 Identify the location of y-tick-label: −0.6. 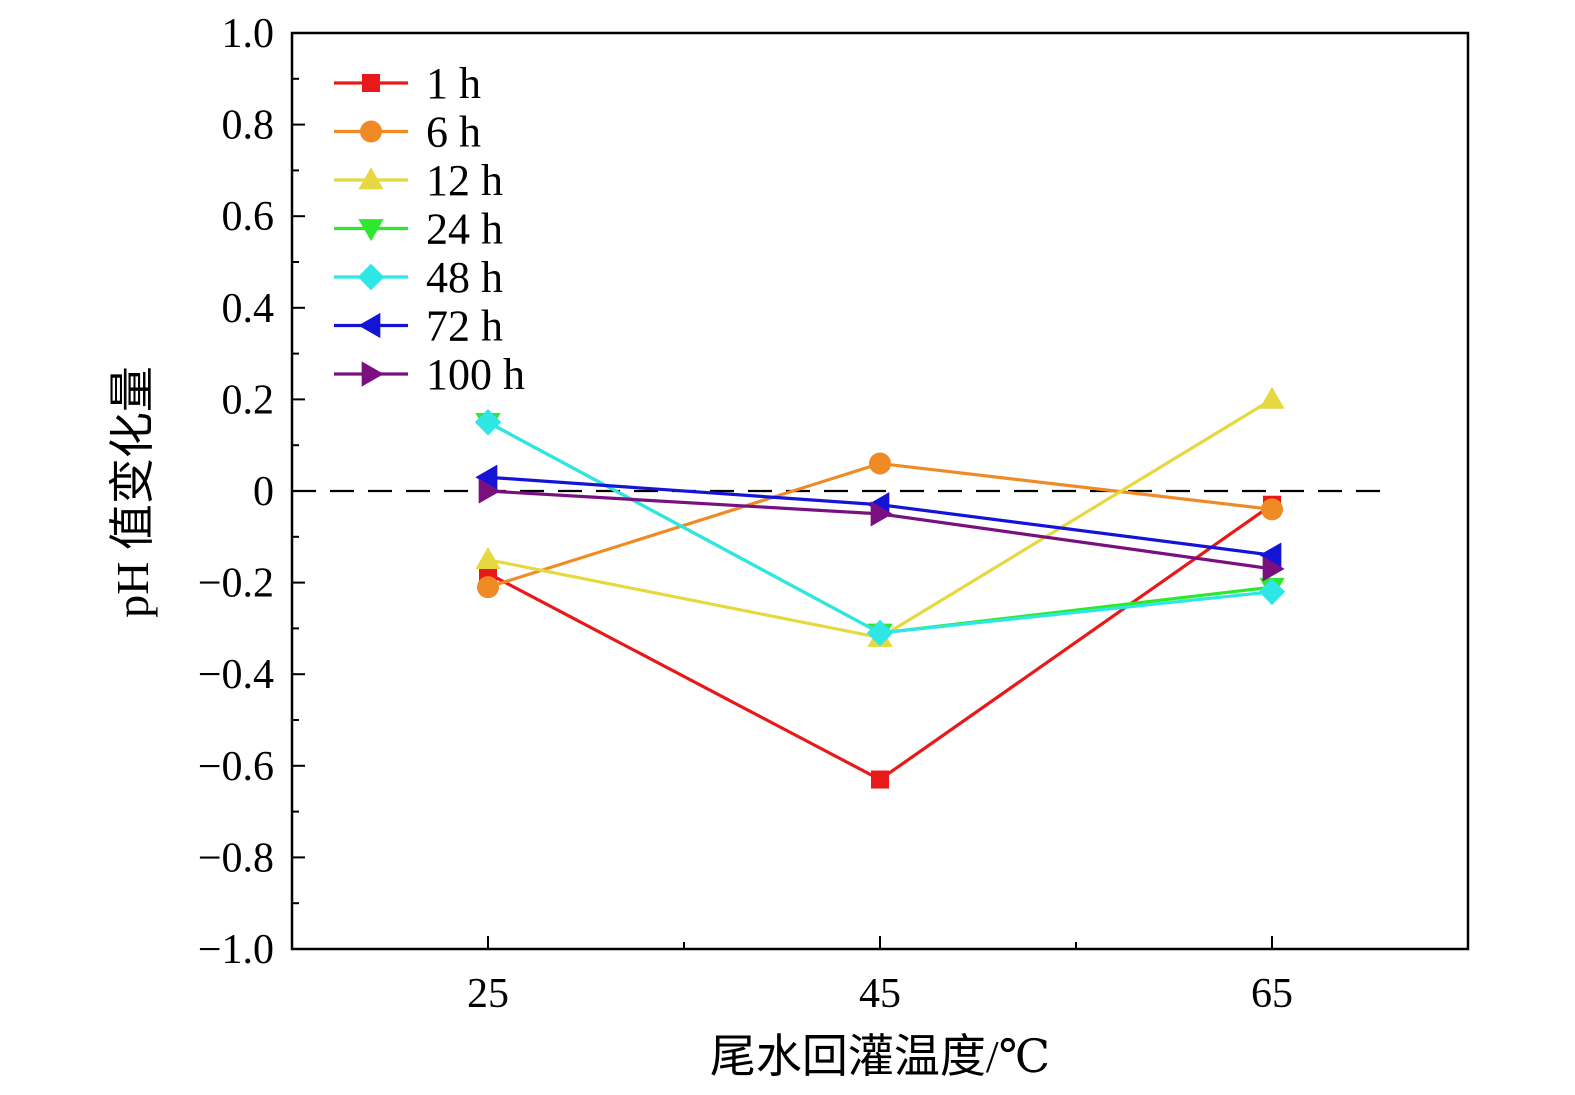
(236, 767).